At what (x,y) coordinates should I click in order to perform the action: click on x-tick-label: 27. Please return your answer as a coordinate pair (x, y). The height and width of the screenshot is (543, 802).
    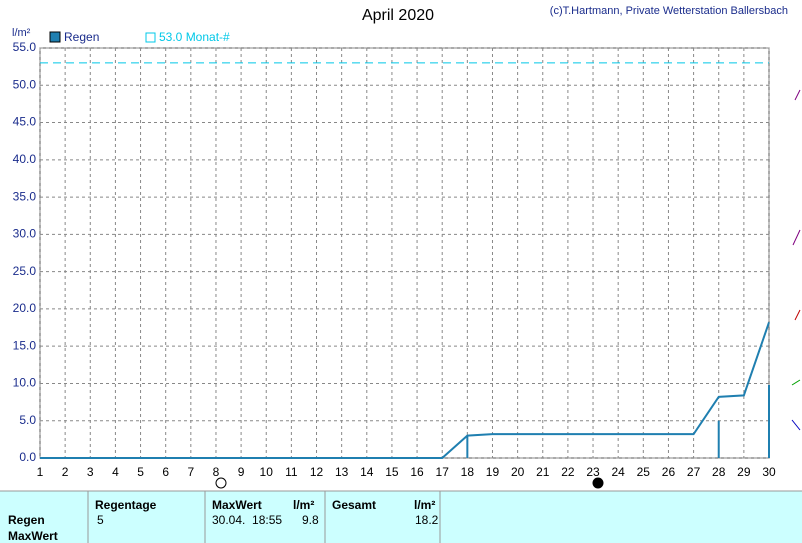
    Looking at the image, I should click on (694, 472).